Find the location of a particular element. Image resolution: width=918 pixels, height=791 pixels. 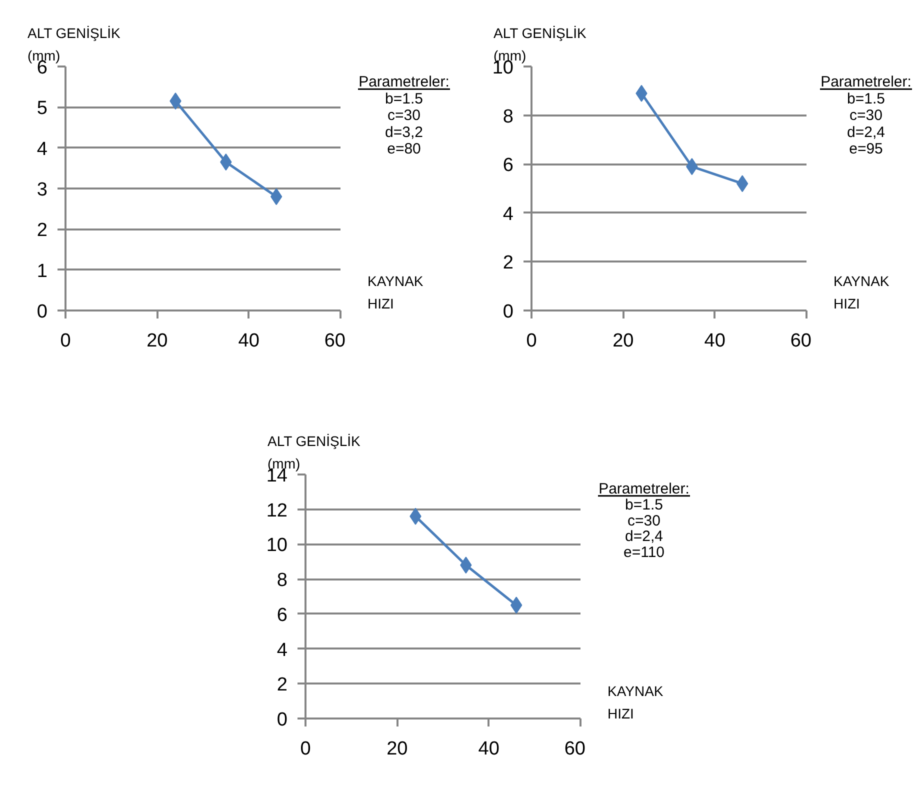

text: d=3,2 is located at coordinates (404, 132).